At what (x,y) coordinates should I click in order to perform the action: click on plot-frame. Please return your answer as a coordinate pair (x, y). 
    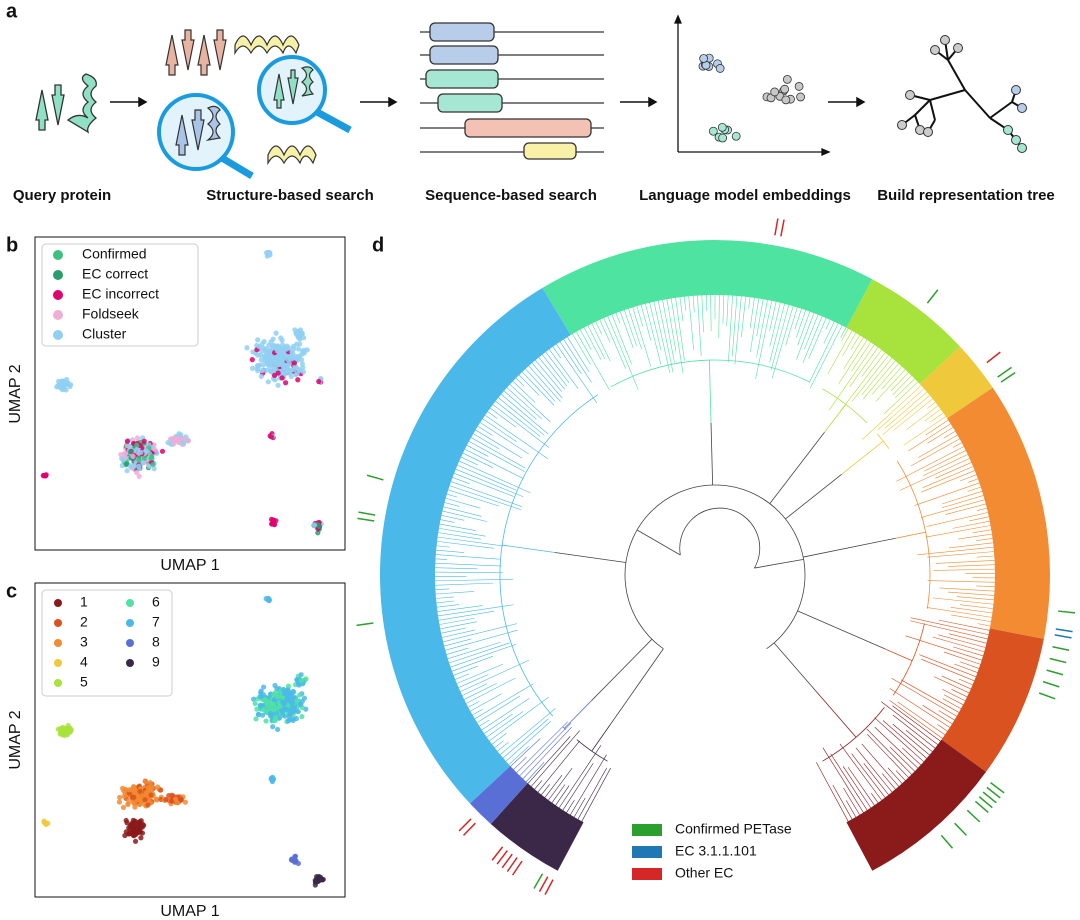
    Looking at the image, I should click on (190, 393).